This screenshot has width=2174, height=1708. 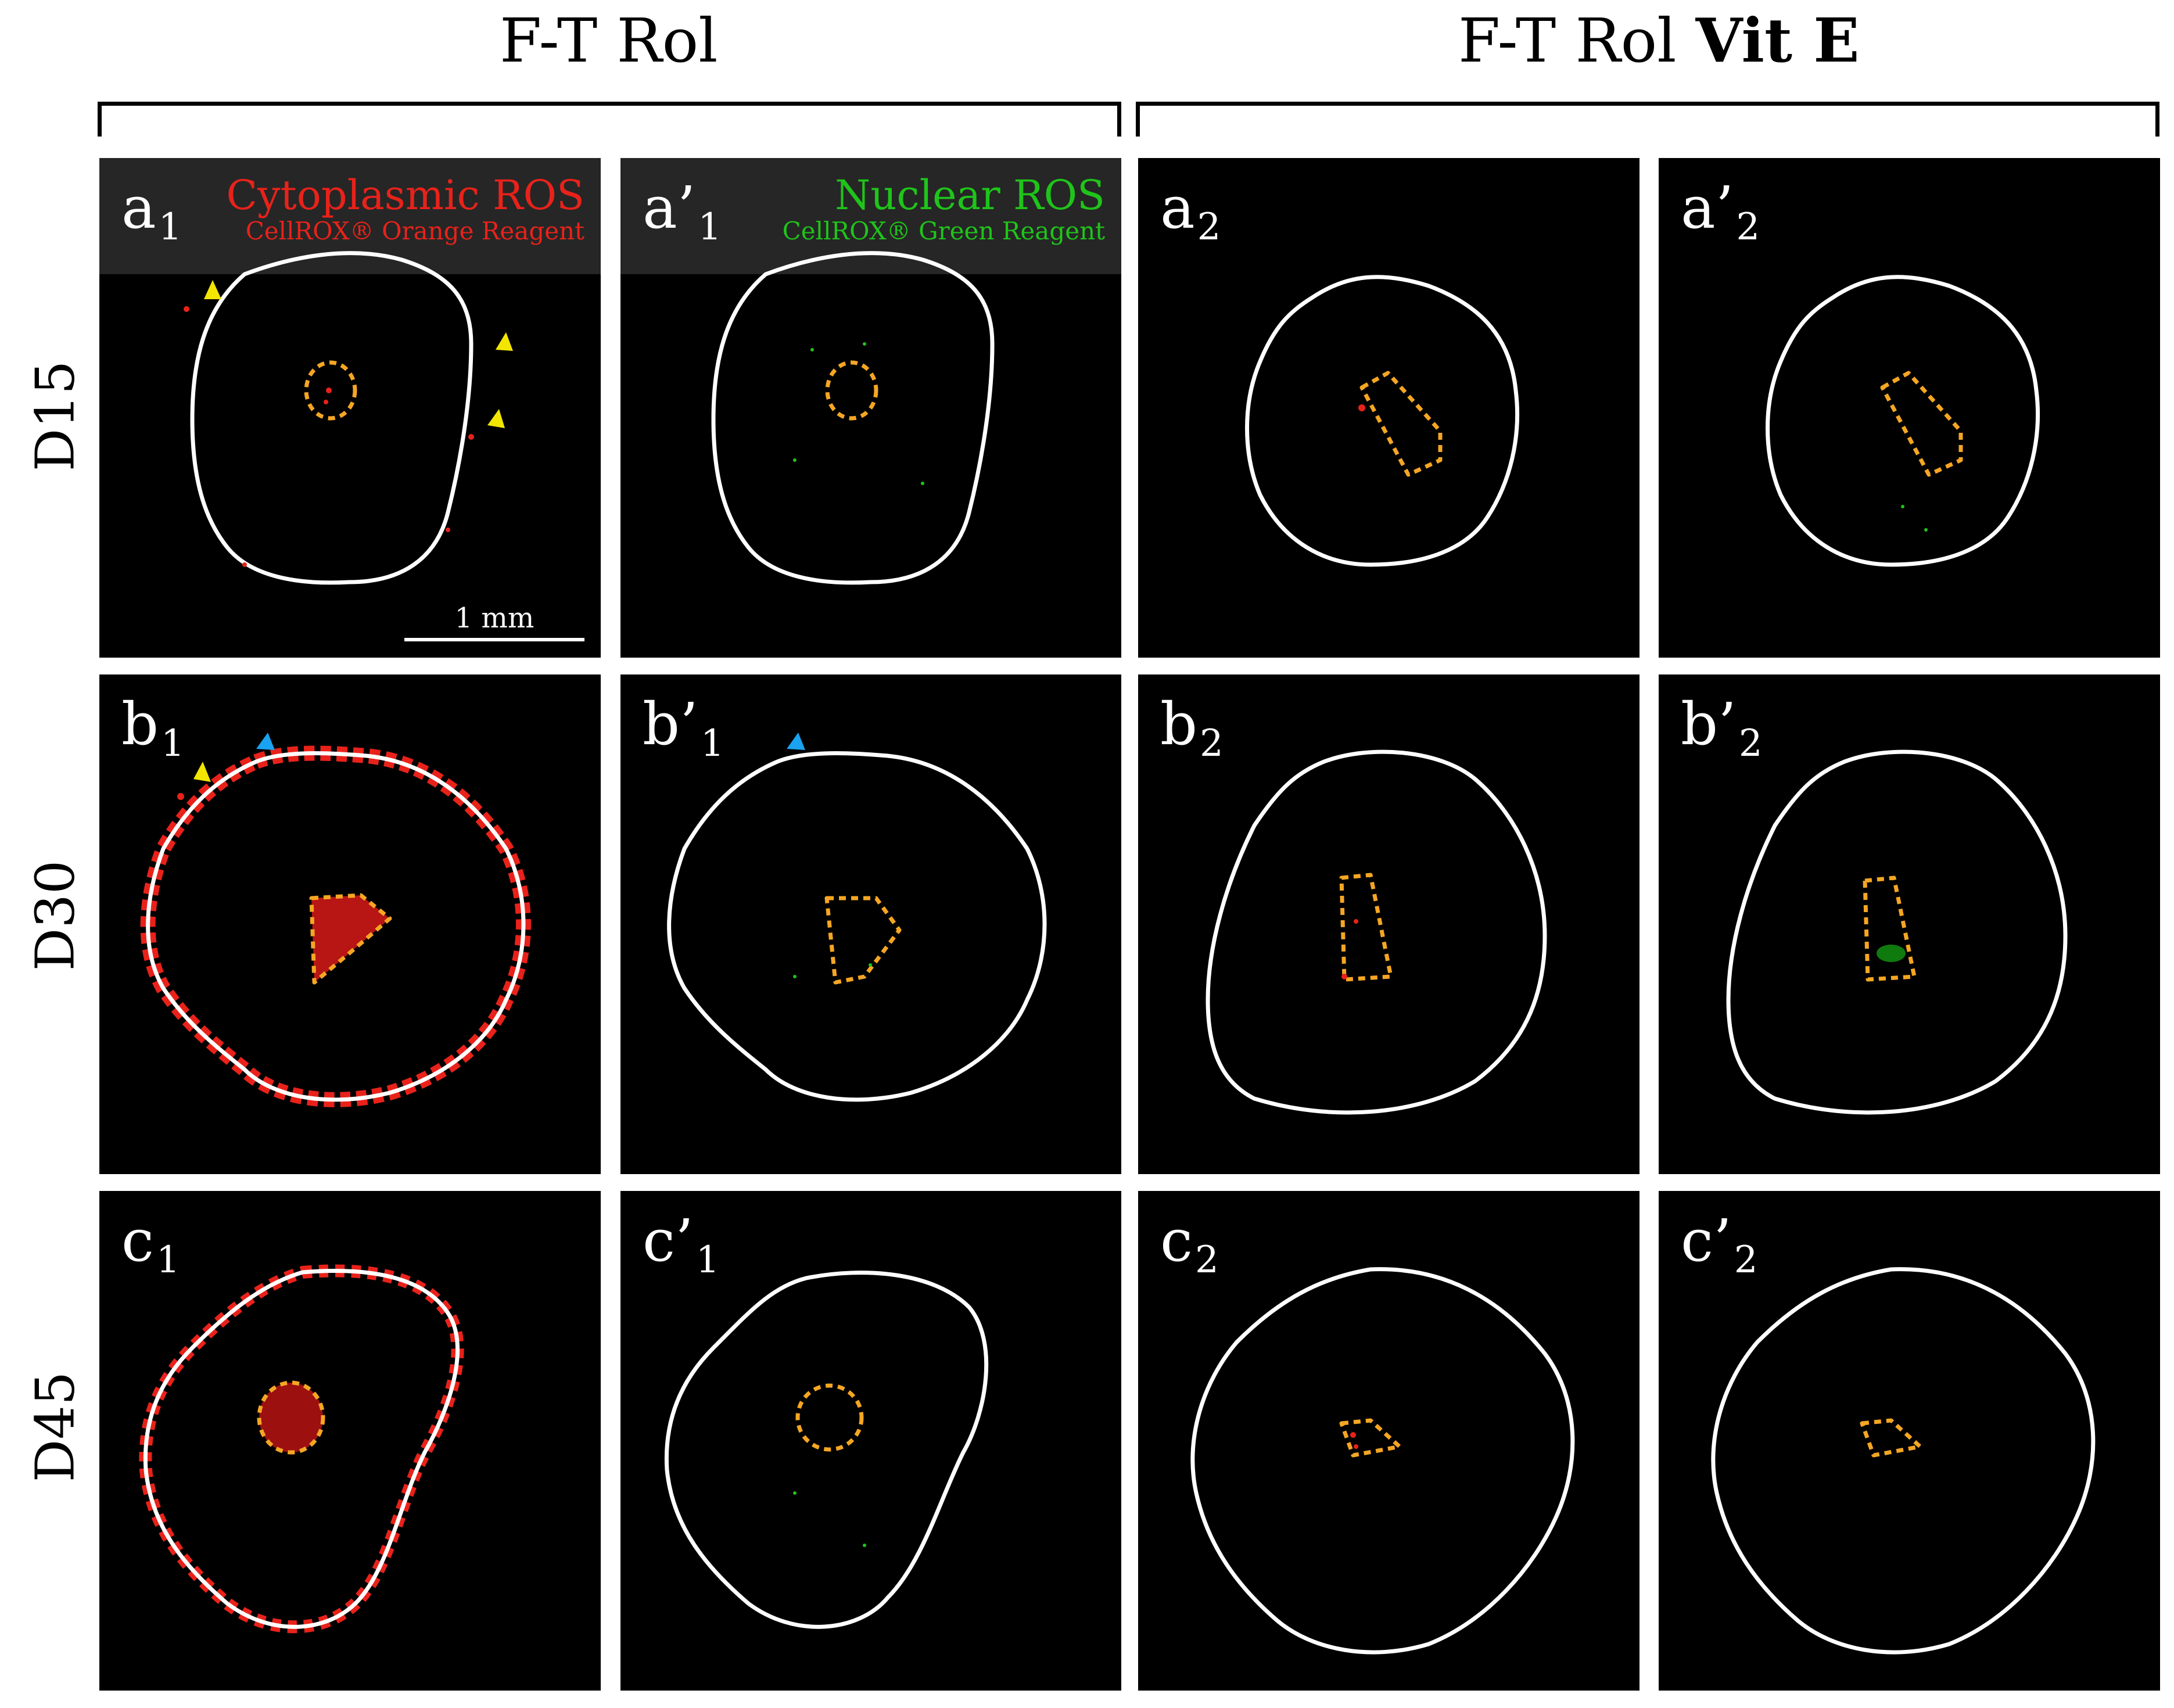 I want to click on panel-label-c1-prime: c’1, so click(x=681, y=1244).